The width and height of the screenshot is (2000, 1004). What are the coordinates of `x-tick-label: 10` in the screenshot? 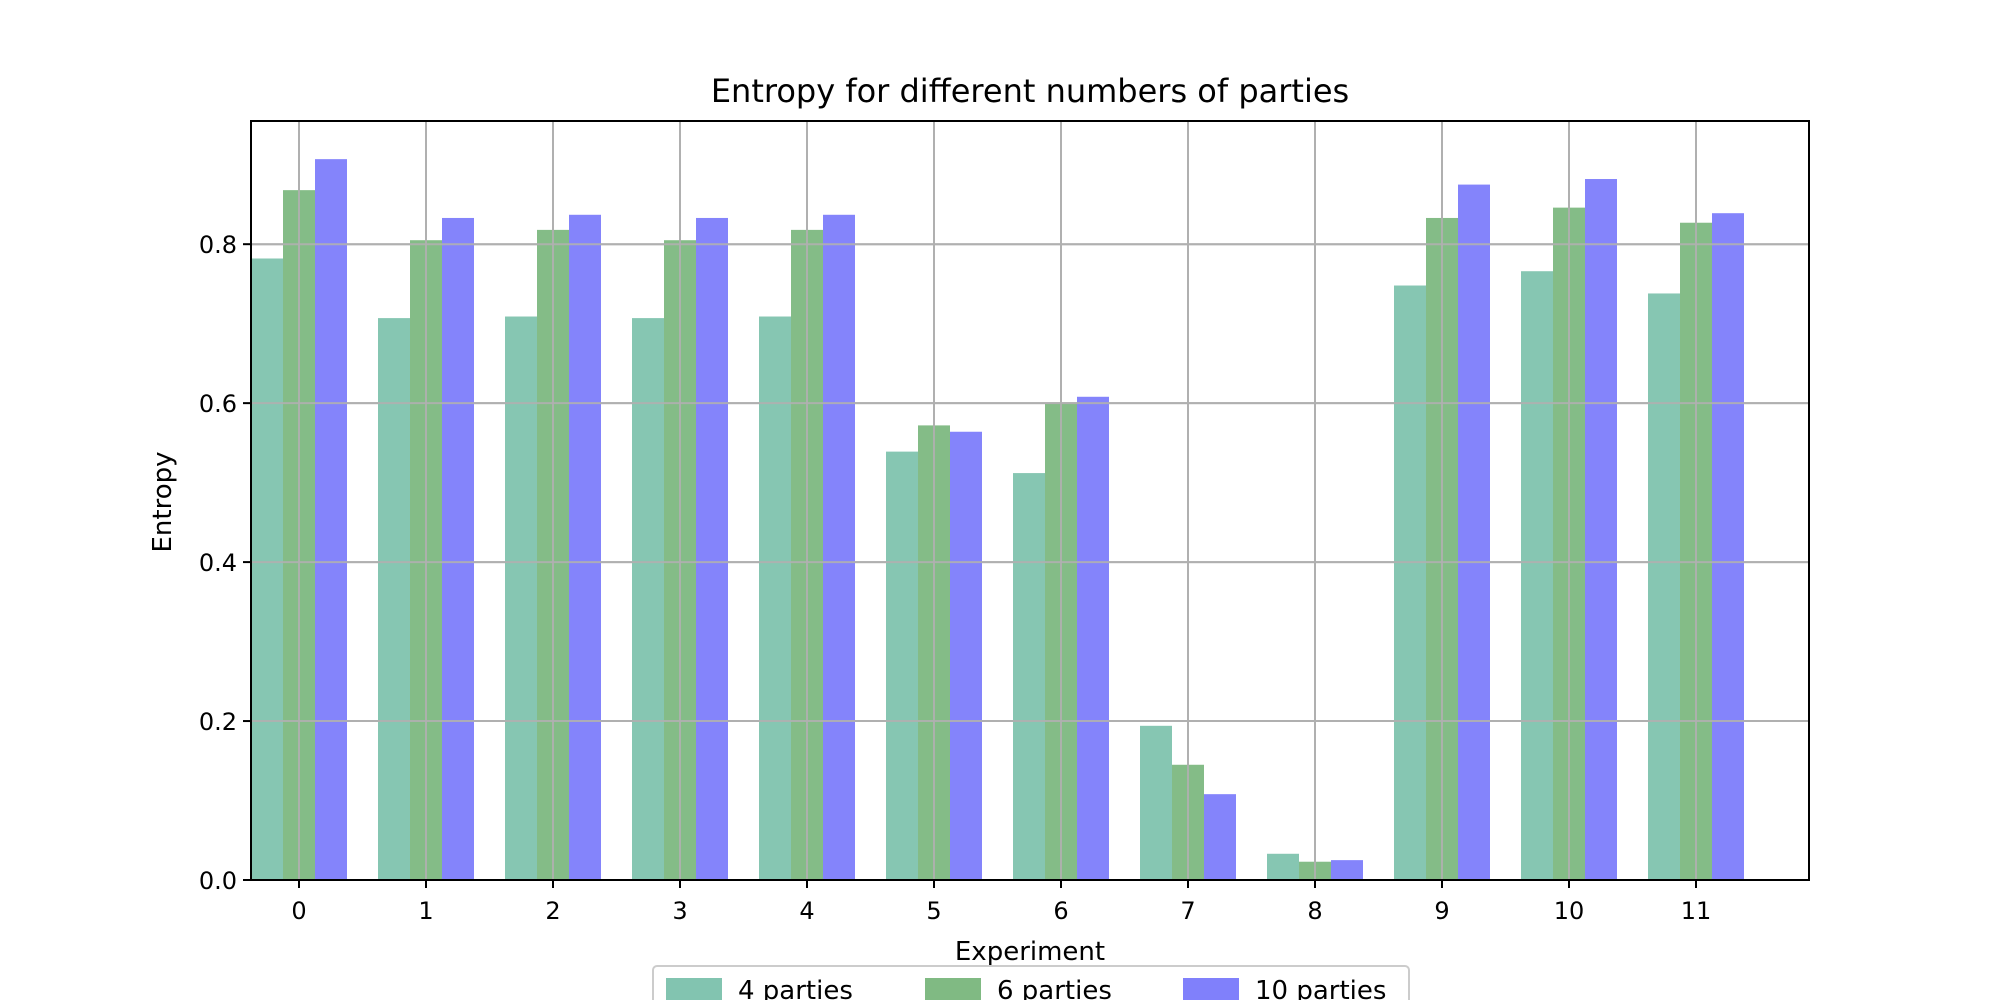 It's located at (1569, 911).